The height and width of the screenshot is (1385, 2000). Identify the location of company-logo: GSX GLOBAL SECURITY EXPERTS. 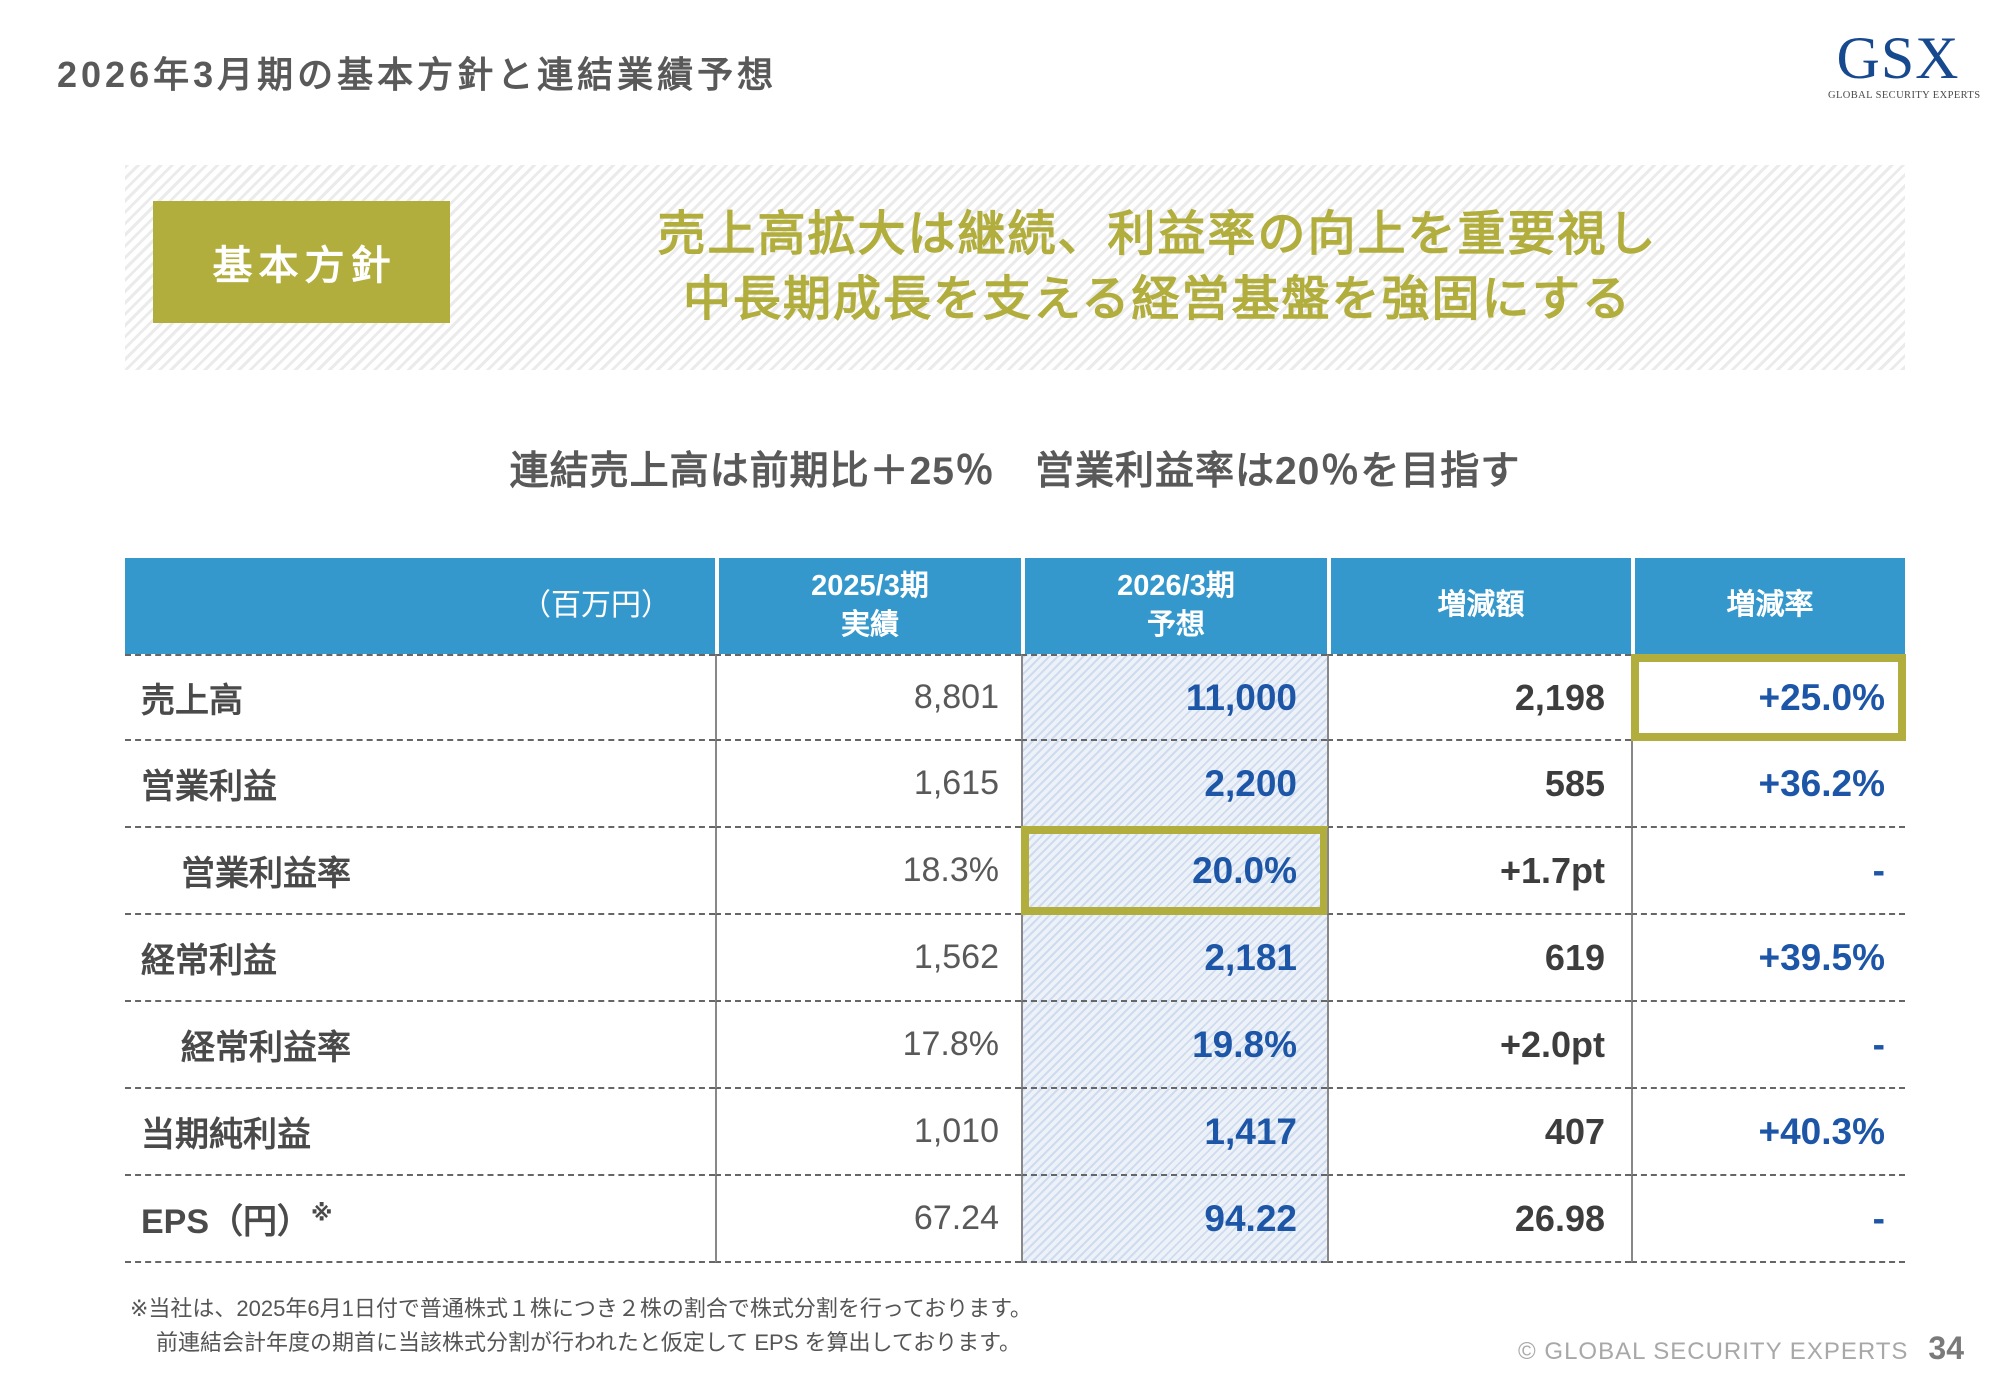
(1904, 63).